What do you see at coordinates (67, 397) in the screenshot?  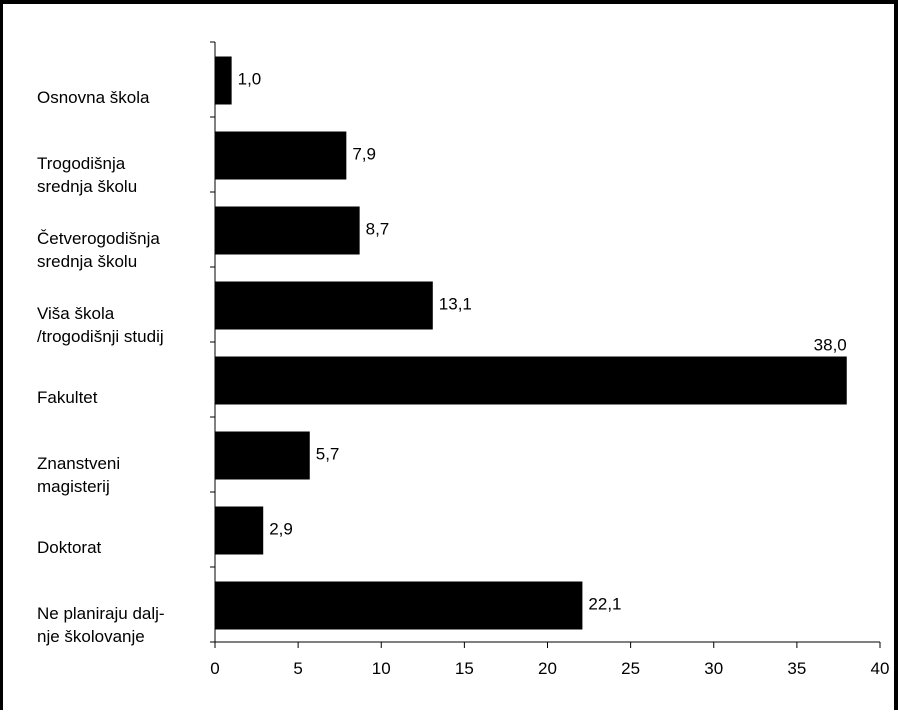 I see `category-label: Fakultet` at bounding box center [67, 397].